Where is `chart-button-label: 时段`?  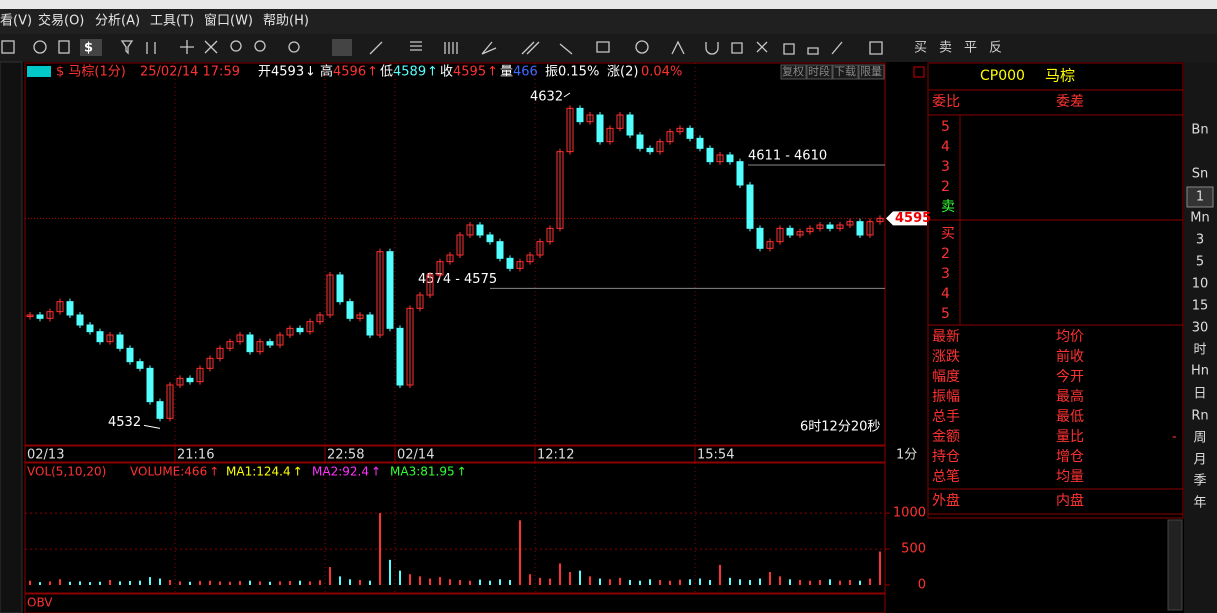 chart-button-label: 时段 is located at coordinates (819, 71).